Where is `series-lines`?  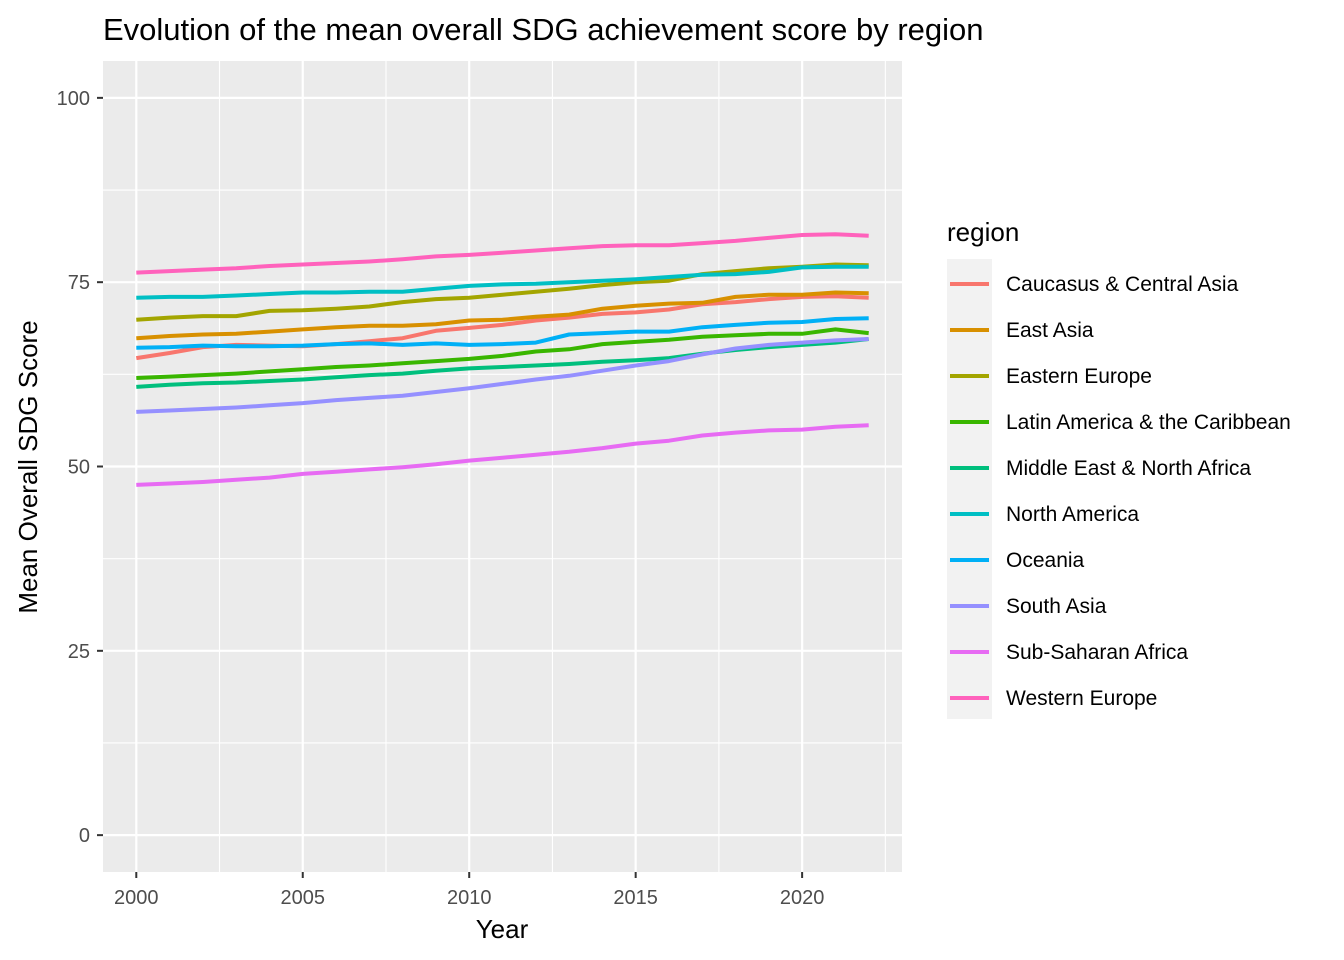 series-lines is located at coordinates (502, 359).